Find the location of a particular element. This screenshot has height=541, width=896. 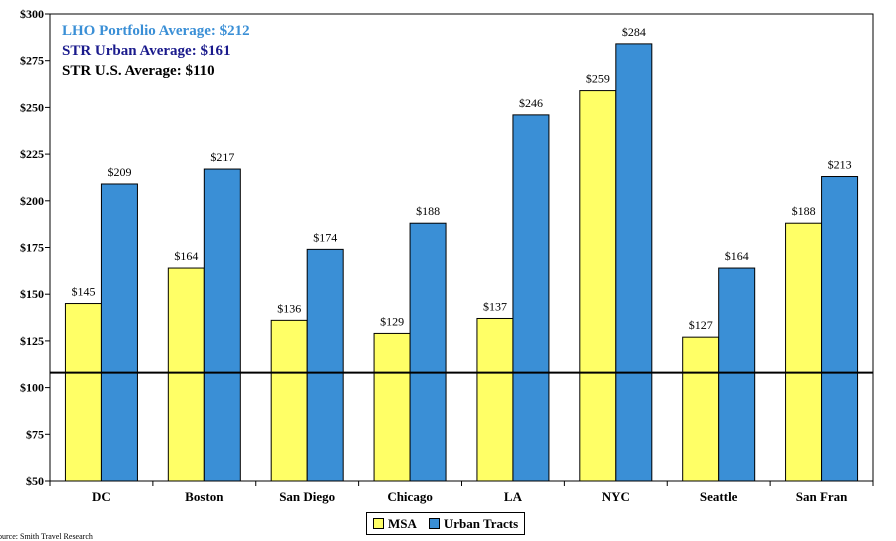

legend-swatch-urban-tracts is located at coordinates (434, 523).